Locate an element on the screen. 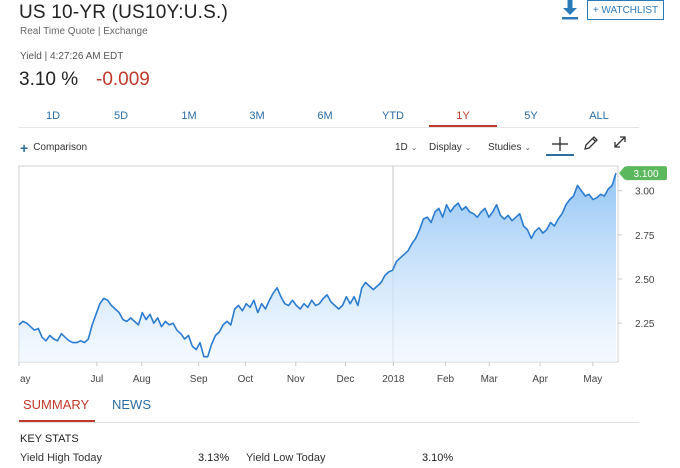 The image size is (680, 468). y-tick-label: 2.50 is located at coordinates (645, 280).